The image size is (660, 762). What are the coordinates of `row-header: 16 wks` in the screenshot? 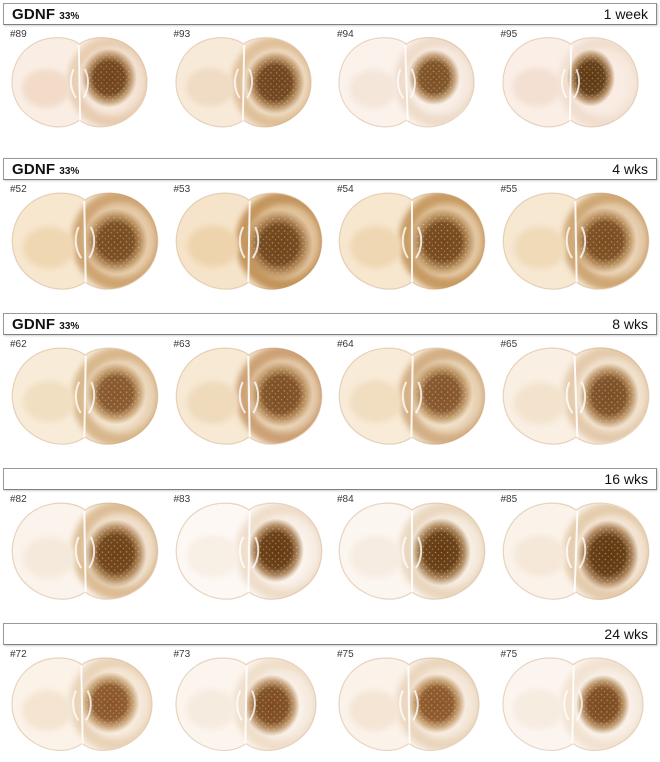 It's located at (330, 479).